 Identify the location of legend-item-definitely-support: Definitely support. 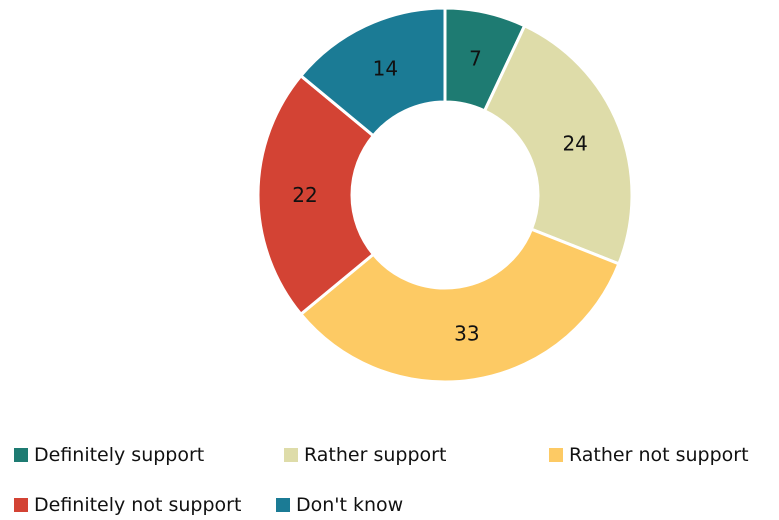
(109, 455).